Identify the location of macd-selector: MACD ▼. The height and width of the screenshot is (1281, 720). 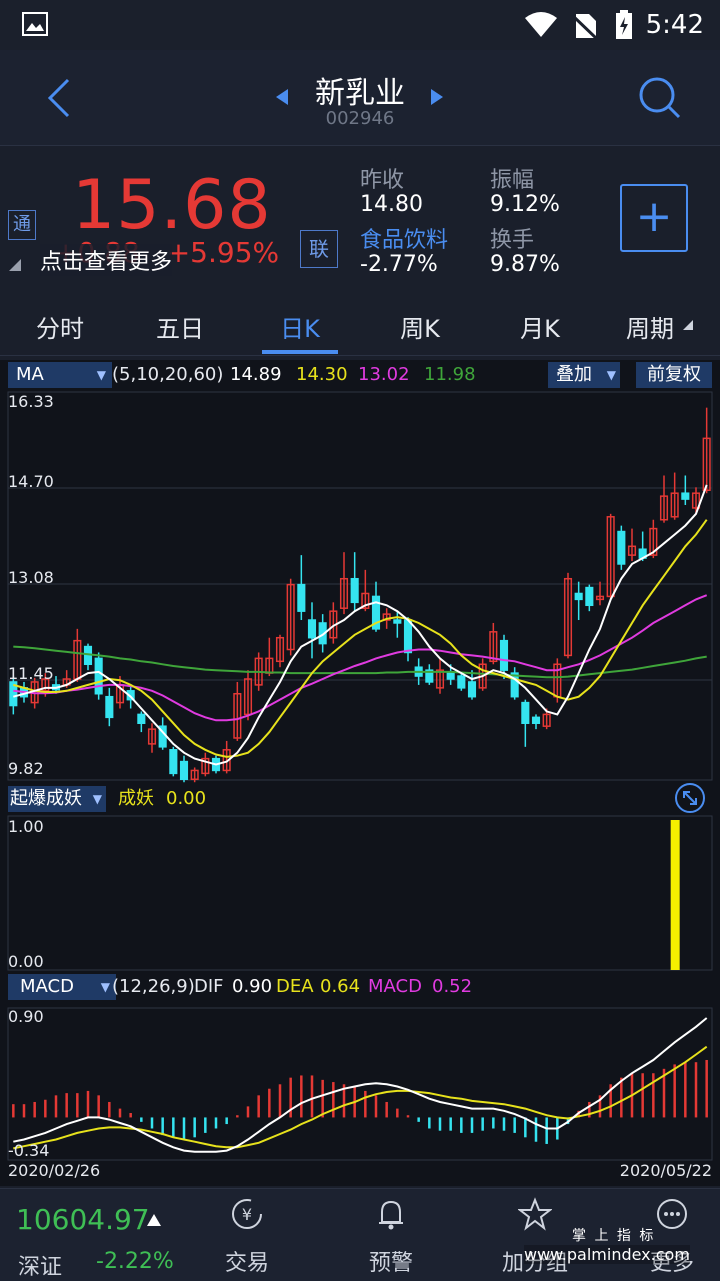
(62, 987).